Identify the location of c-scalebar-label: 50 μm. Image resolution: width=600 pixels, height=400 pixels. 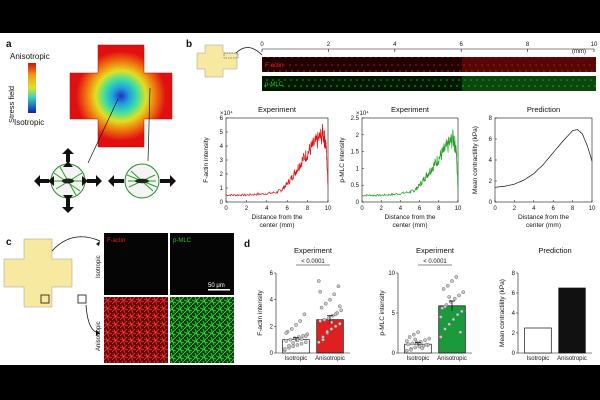
(216, 286).